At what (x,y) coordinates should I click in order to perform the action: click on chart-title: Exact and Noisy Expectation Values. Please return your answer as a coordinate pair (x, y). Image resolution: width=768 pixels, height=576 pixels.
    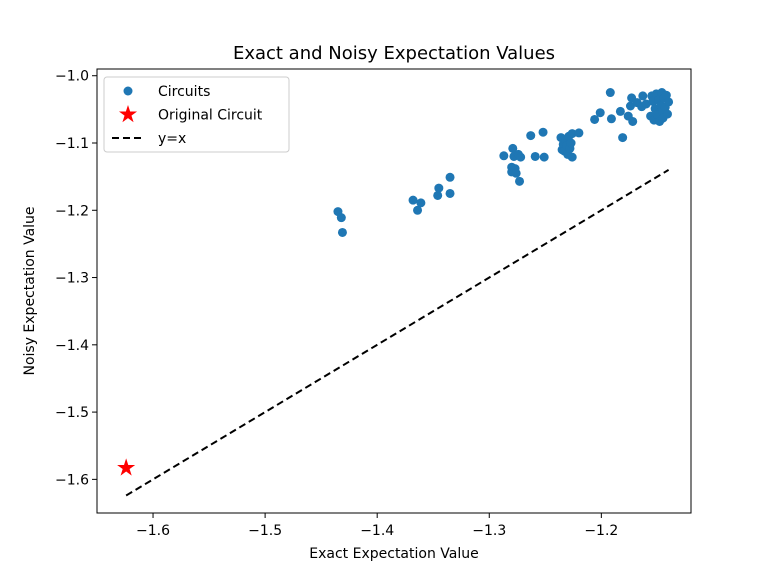
    Looking at the image, I should click on (394, 53).